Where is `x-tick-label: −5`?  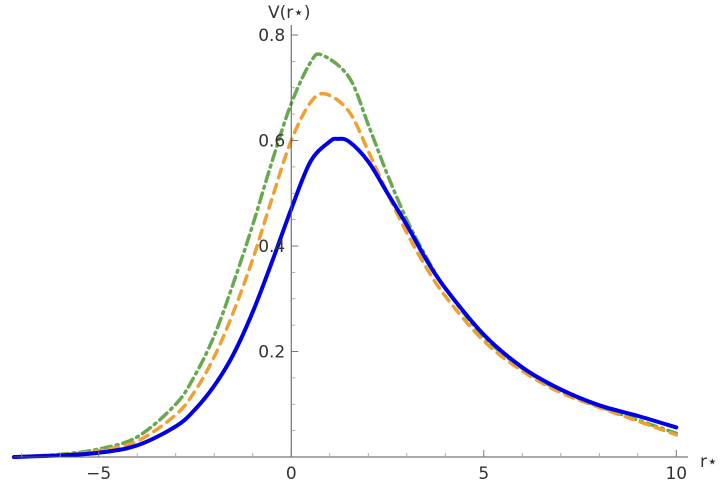
x-tick-label: −5 is located at coordinates (98, 474).